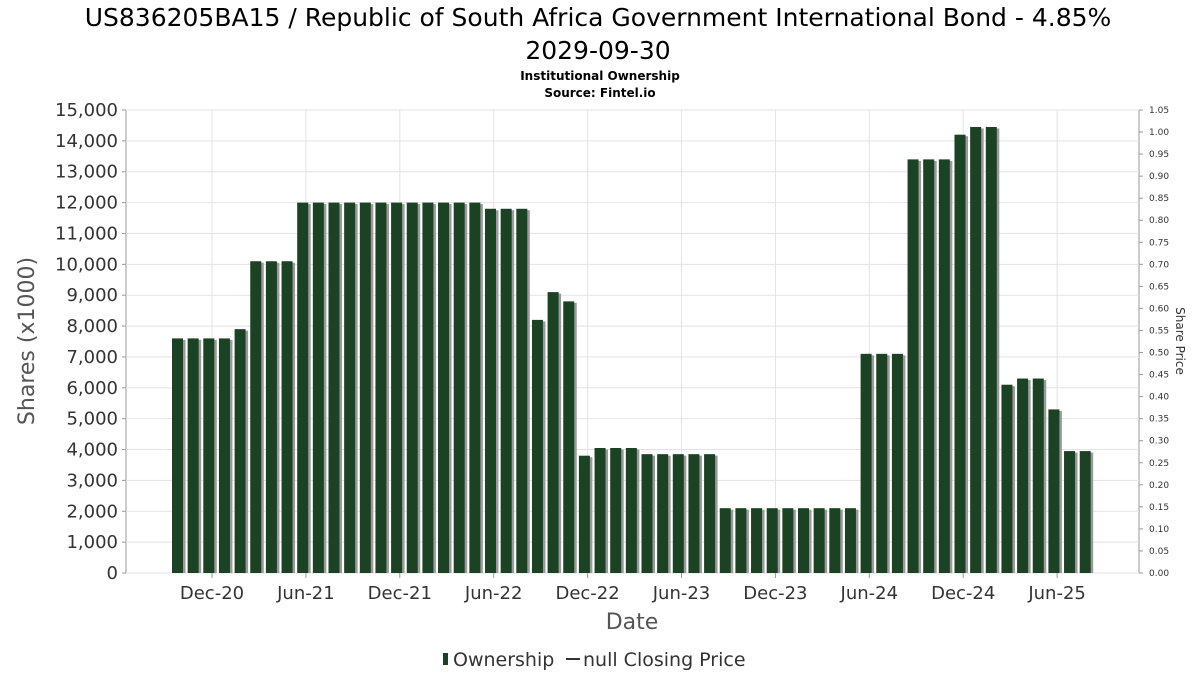 The height and width of the screenshot is (675, 1200). What do you see at coordinates (869, 593) in the screenshot?
I see `x-tick-label: Jun-24` at bounding box center [869, 593].